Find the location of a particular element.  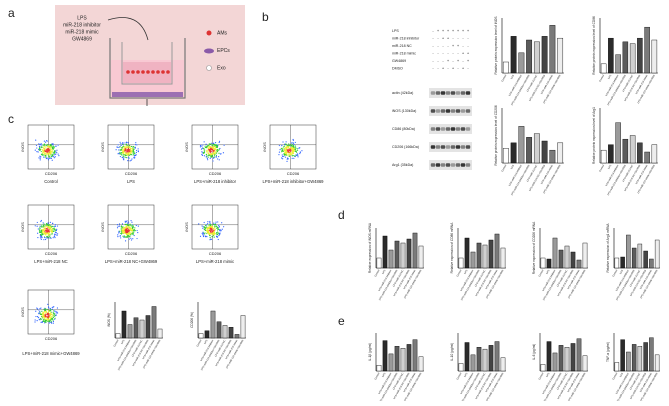

panel-letter: b is located at coordinates (265, 17).